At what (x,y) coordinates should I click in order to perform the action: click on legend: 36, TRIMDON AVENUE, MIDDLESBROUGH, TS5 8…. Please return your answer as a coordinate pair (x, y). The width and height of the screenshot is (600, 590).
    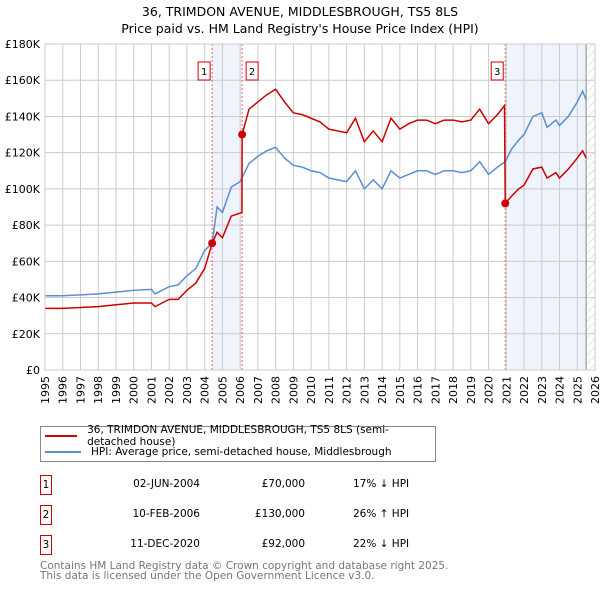
    Looking at the image, I should click on (238, 443).